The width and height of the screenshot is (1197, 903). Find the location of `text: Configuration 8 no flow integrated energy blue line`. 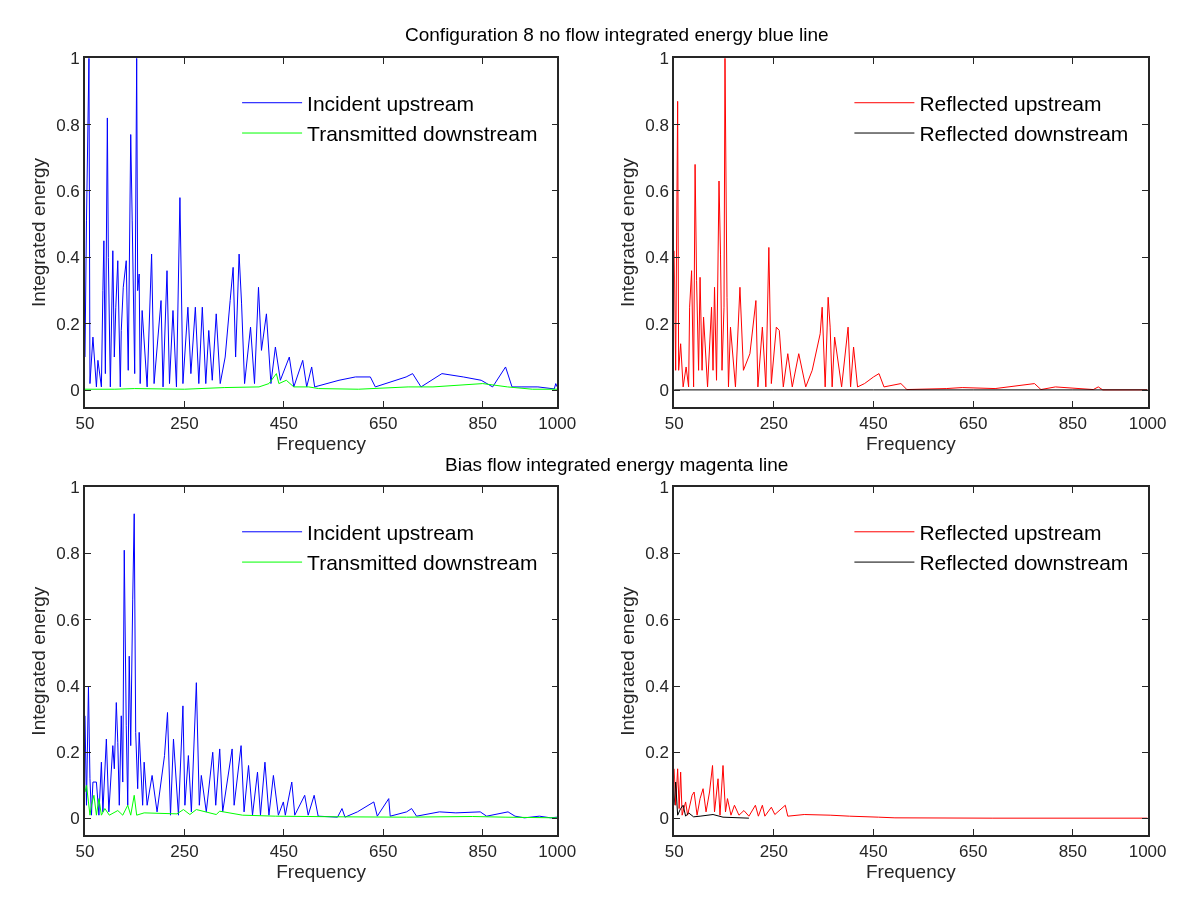

text: Configuration 8 no flow integrated energy blue line is located at coordinates (617, 34).